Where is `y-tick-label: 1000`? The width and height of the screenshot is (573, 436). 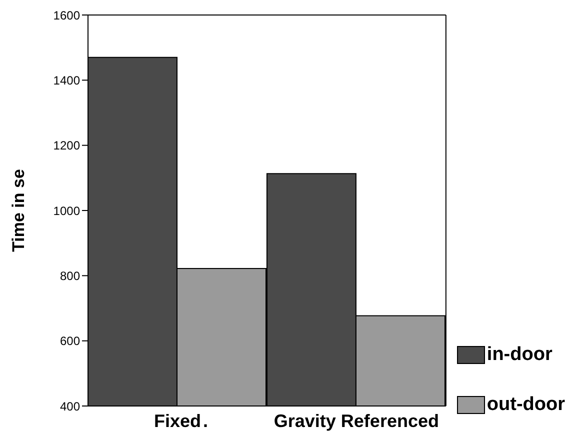
y-tick-label: 1000 is located at coordinates (66, 211).